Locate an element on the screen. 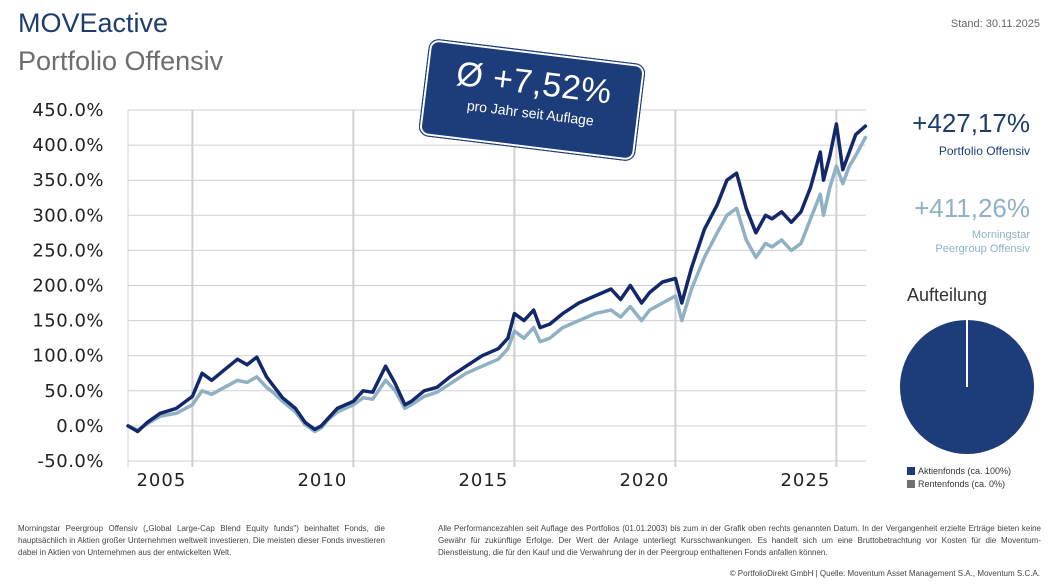  legend-item-aktienfonds: Aktienfonds (ca. 100%) is located at coordinates (959, 471).